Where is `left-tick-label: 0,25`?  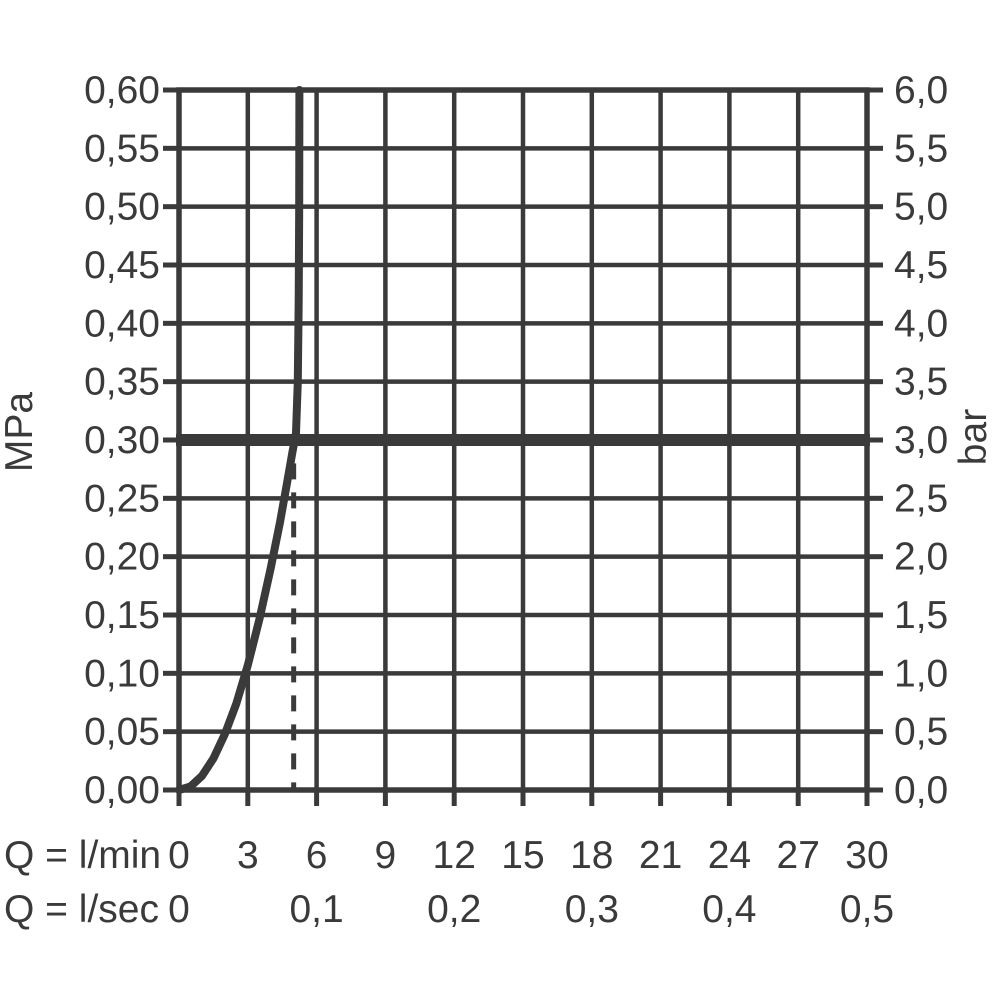 left-tick-label: 0,25 is located at coordinates (122, 498).